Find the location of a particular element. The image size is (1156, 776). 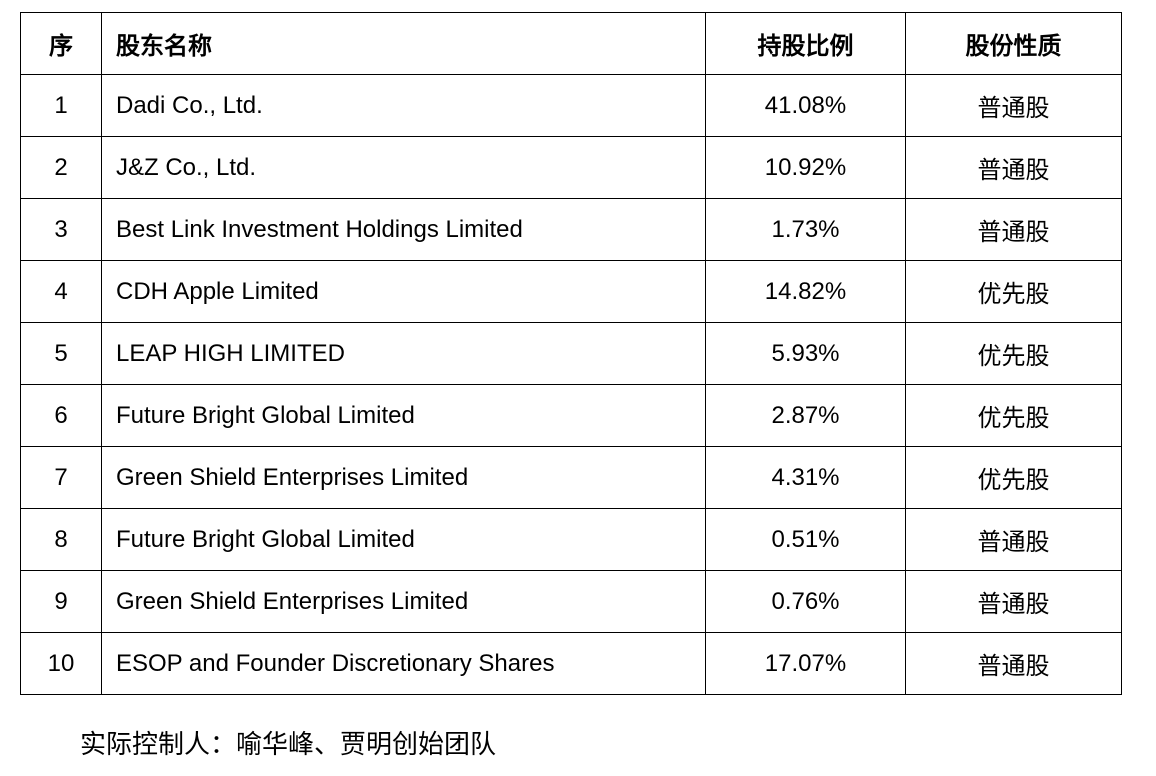

table-row: 5 LEAP HIGH LIMITED 5.93% 优先股 is located at coordinates (571, 353).